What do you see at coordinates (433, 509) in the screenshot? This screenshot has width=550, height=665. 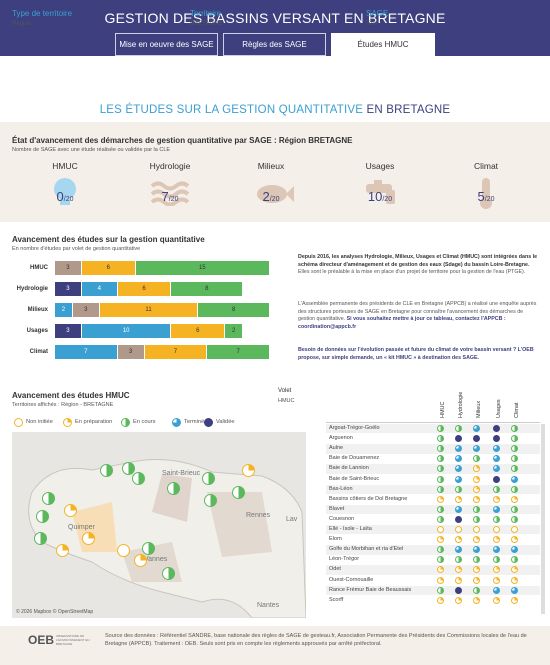 I see `table-row: Blavet` at bounding box center [433, 509].